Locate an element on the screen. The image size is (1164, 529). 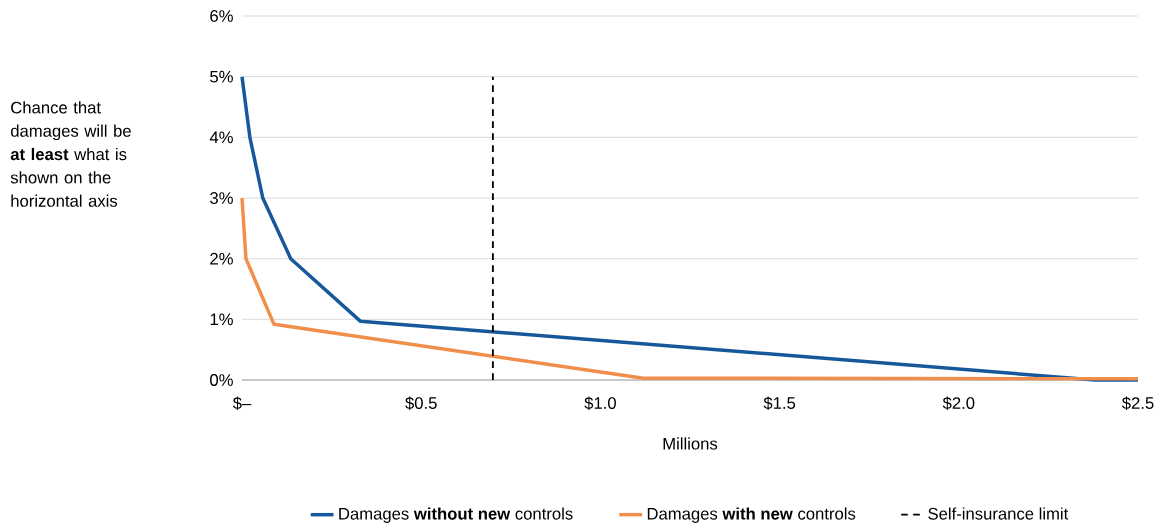
y-tick-label: 1% is located at coordinates (221, 319).